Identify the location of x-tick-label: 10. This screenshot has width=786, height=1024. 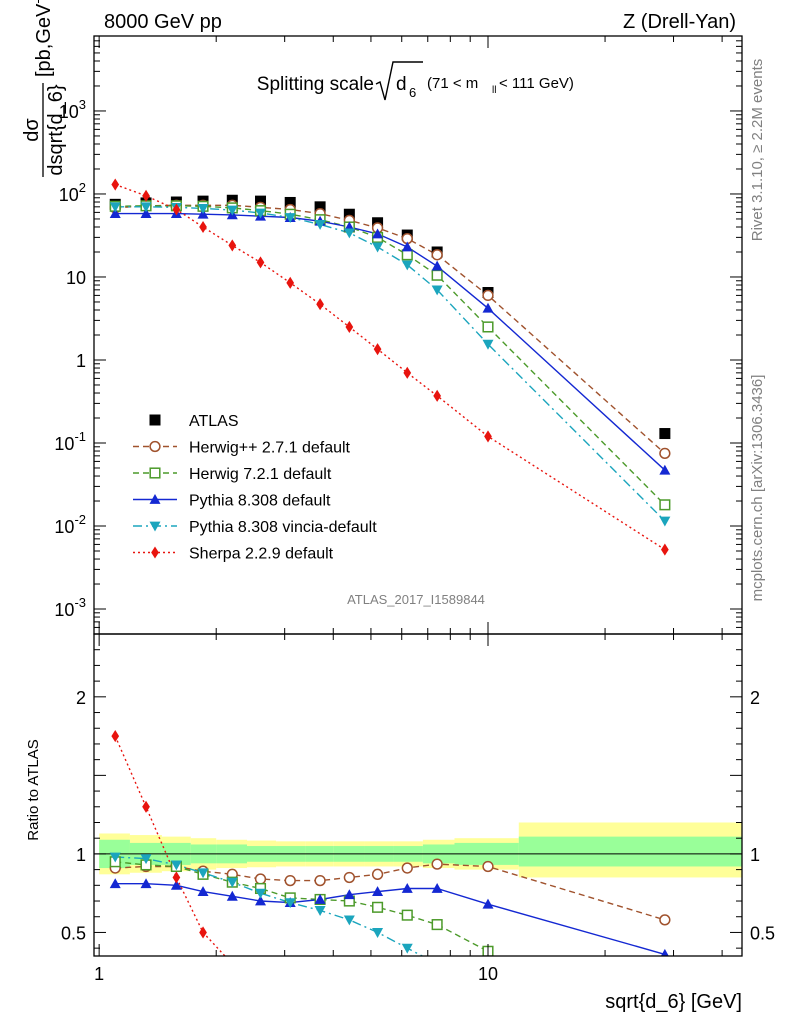
(488, 974).